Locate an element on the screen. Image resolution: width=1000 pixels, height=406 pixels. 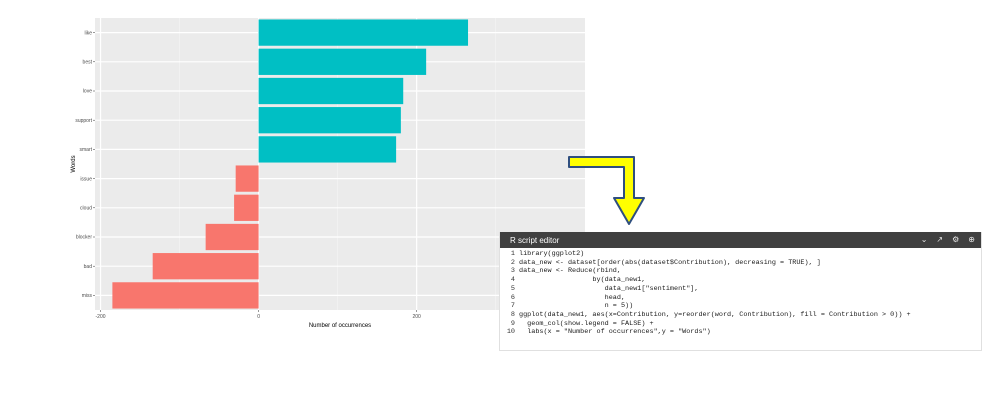
code-text: by(data_new1, is located at coordinates (582, 280).